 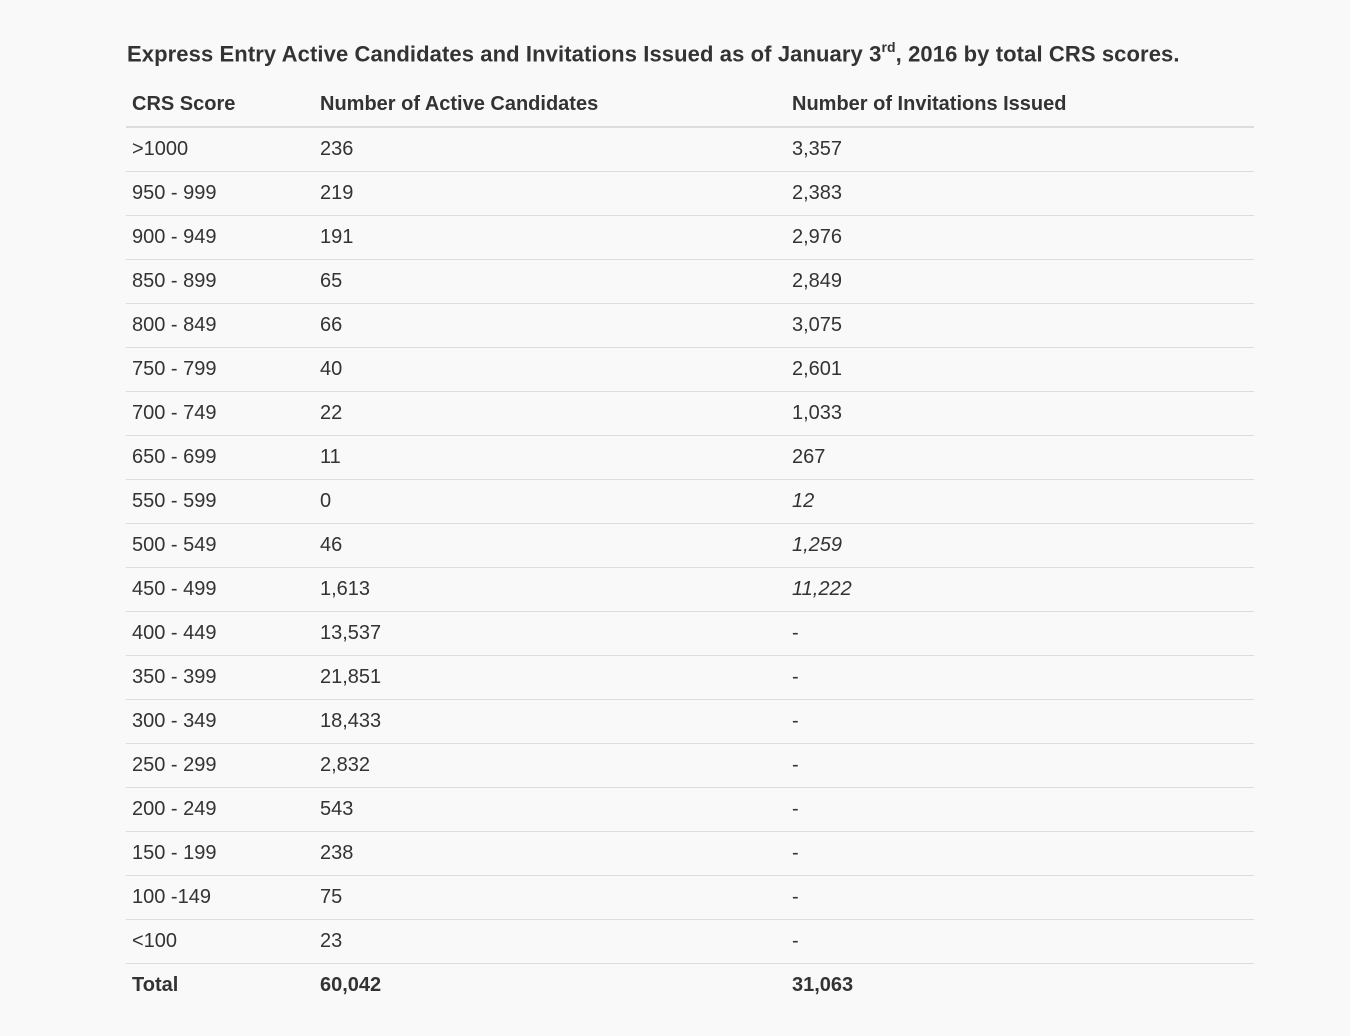 What do you see at coordinates (550, 721) in the screenshot?
I see `cell-active-candidates: 18,433` at bounding box center [550, 721].